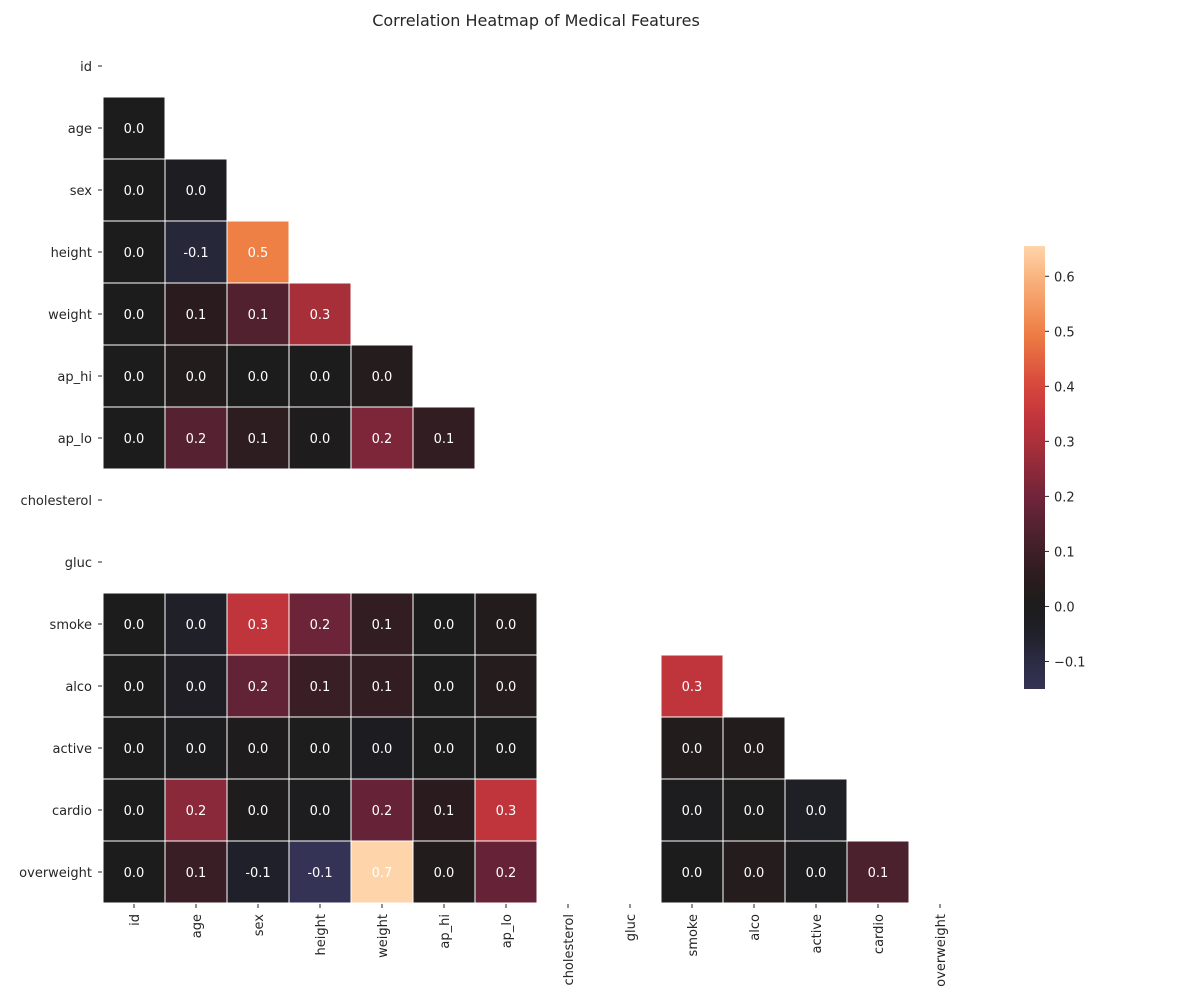 This screenshot has width=1200, height=1004. Describe the element at coordinates (135, 920) in the screenshot. I see `x-tick-label-id: id` at that location.